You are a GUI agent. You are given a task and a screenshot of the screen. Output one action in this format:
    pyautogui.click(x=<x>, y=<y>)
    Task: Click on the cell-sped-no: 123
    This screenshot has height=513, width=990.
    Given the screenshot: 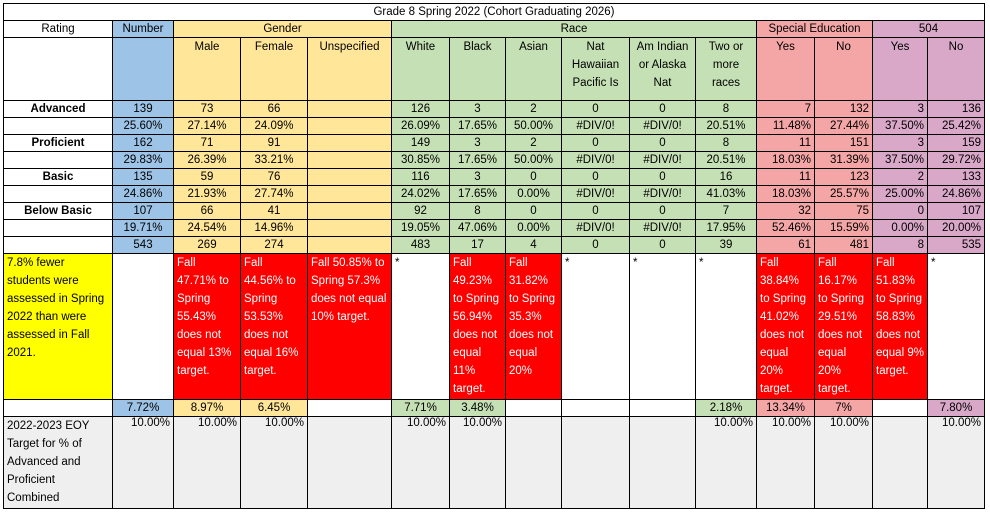 What is the action you would take?
    pyautogui.click(x=843, y=177)
    